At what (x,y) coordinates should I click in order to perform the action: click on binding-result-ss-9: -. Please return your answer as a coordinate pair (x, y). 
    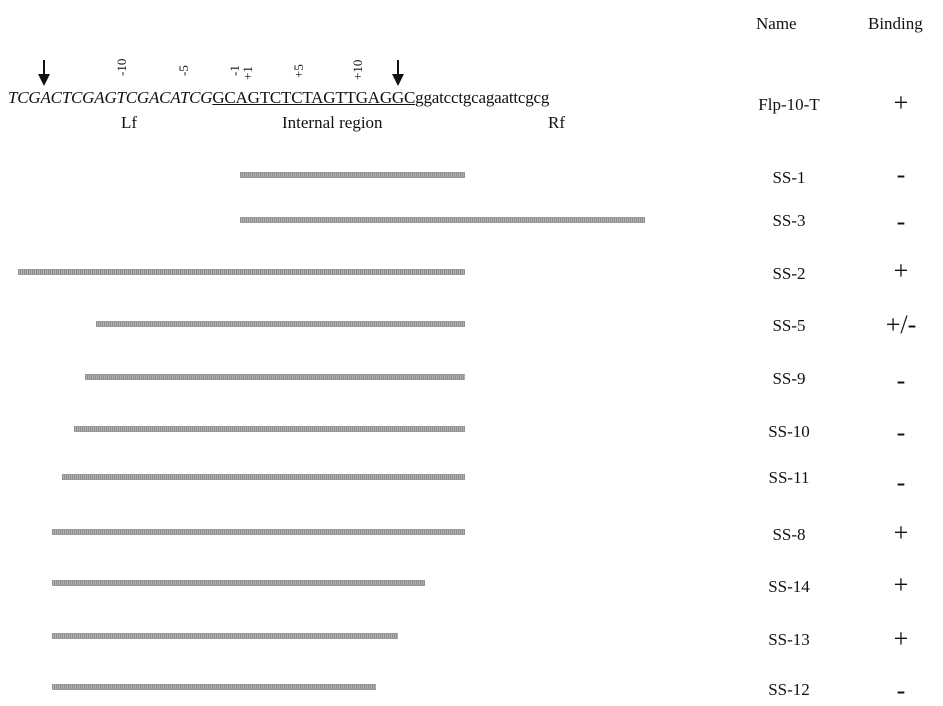
    Looking at the image, I should click on (901, 380).